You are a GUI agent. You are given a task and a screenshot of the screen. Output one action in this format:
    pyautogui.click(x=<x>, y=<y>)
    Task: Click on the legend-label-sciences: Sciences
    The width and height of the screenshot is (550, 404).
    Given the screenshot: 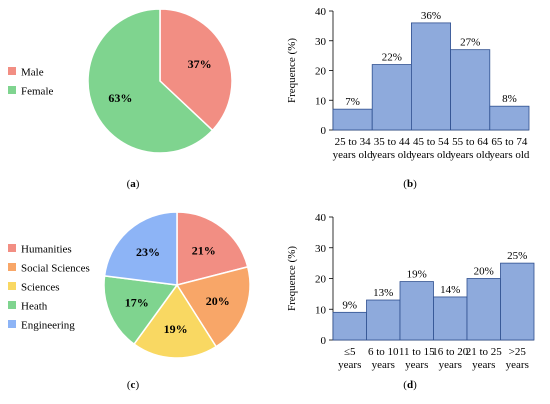 What is the action you would take?
    pyautogui.click(x=40, y=288)
    